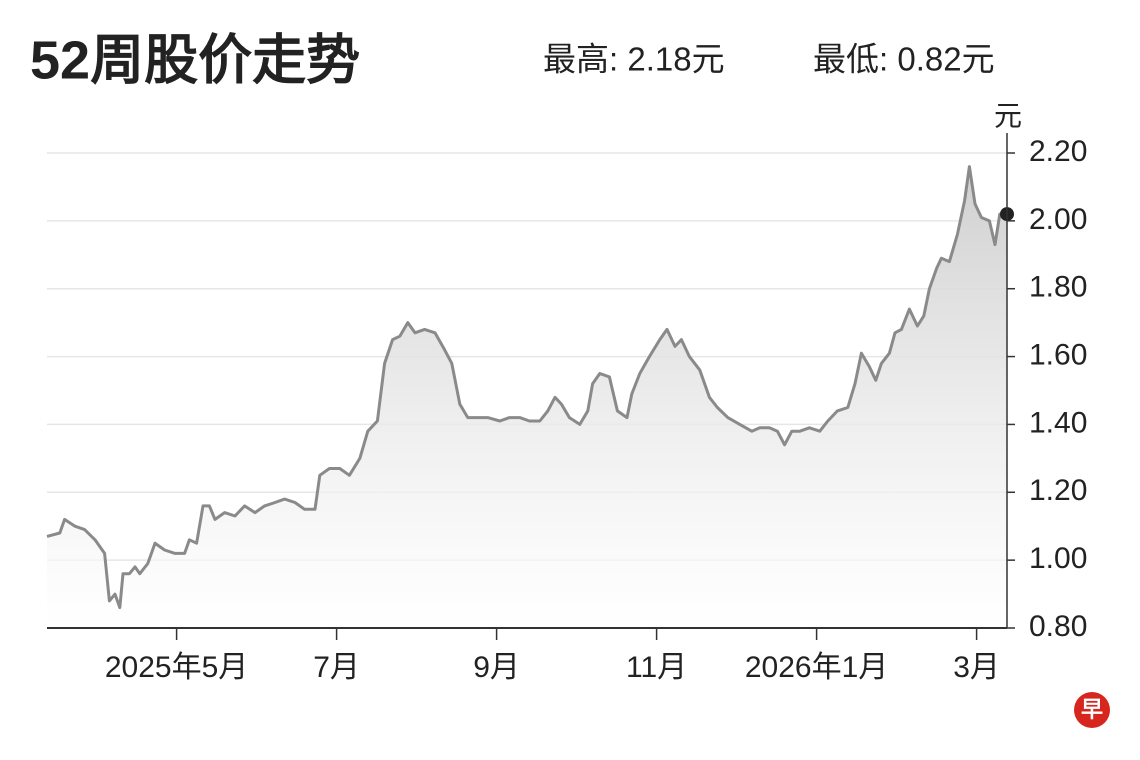 Image resolution: width=1140 pixels, height=760 pixels. Describe the element at coordinates (496, 667) in the screenshot. I see `x-tick-label: 9月` at that location.